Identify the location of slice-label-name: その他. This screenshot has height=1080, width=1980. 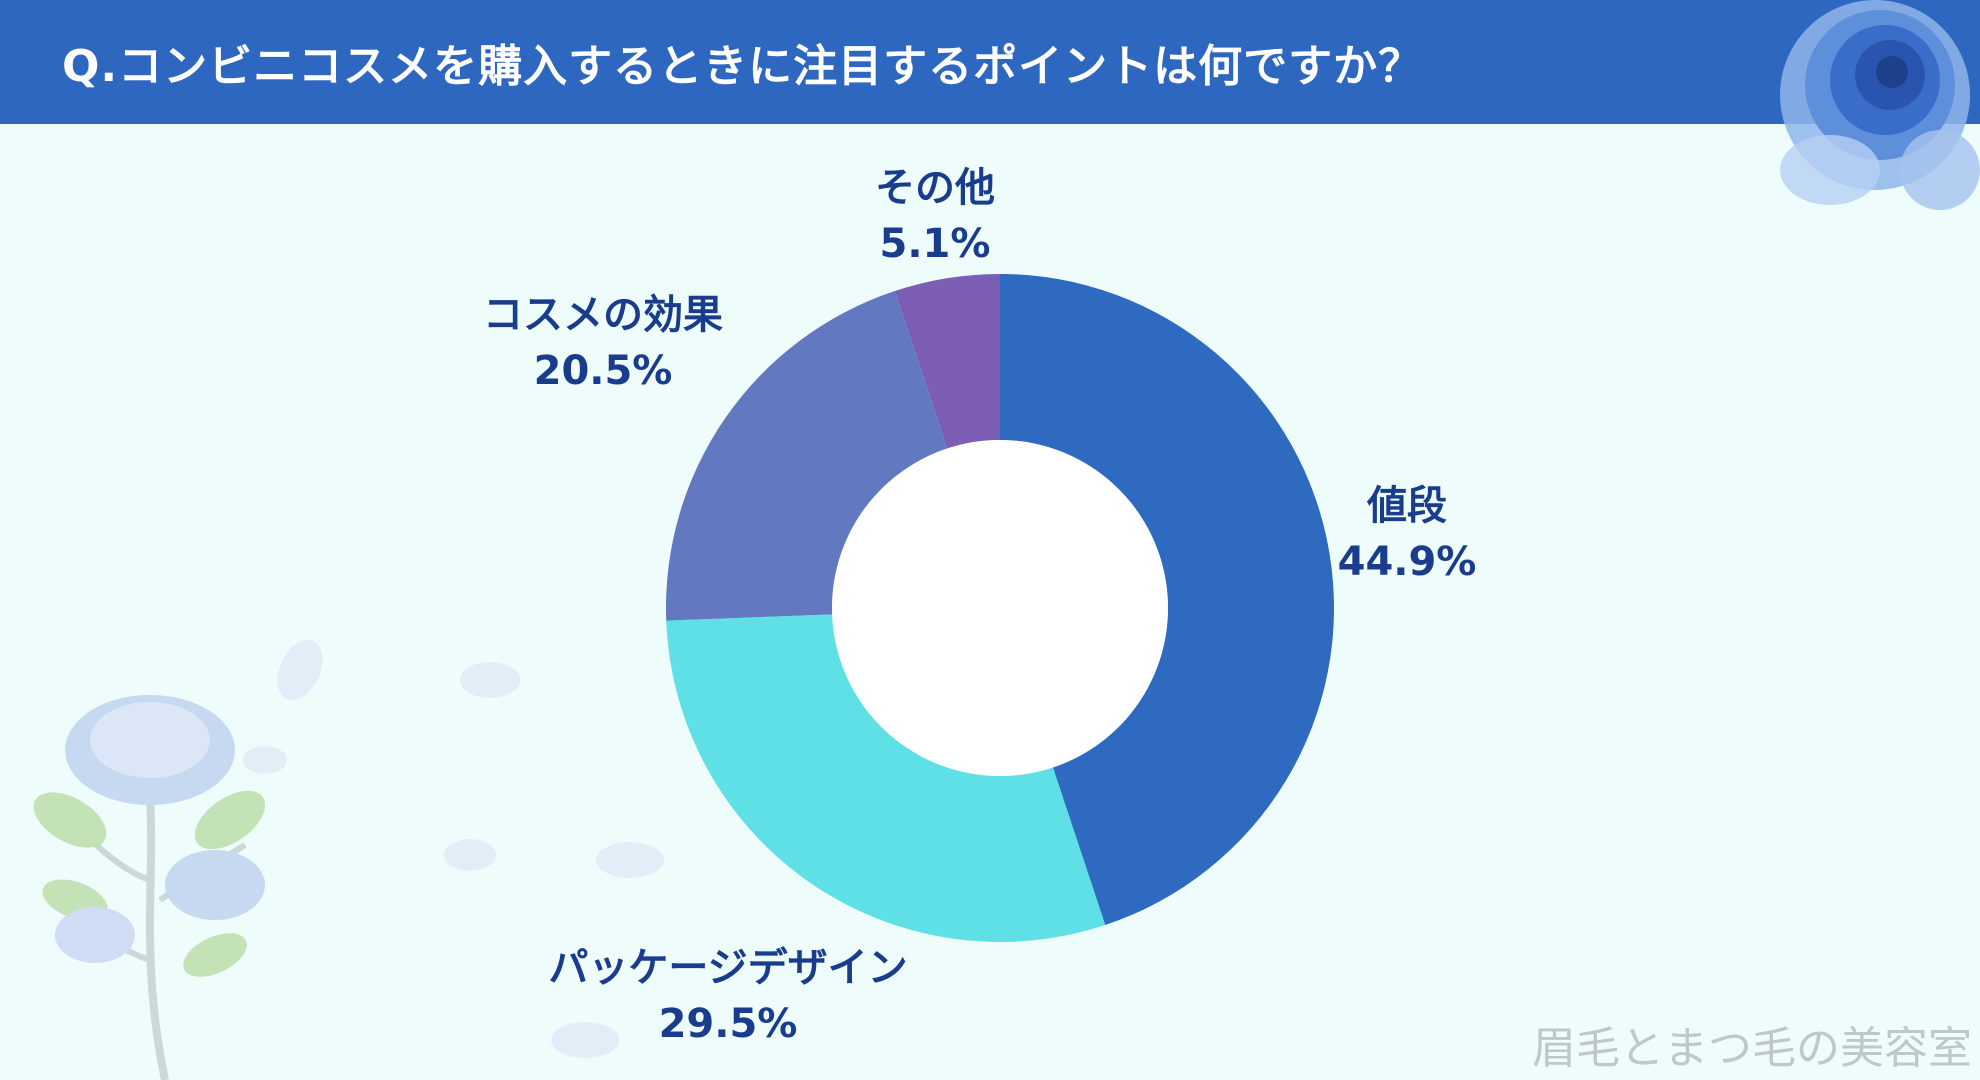
(935, 188).